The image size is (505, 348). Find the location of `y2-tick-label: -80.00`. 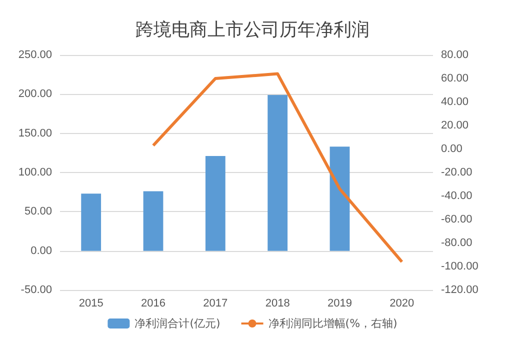

y2-tick-label: -80.00 is located at coordinates (456, 243).